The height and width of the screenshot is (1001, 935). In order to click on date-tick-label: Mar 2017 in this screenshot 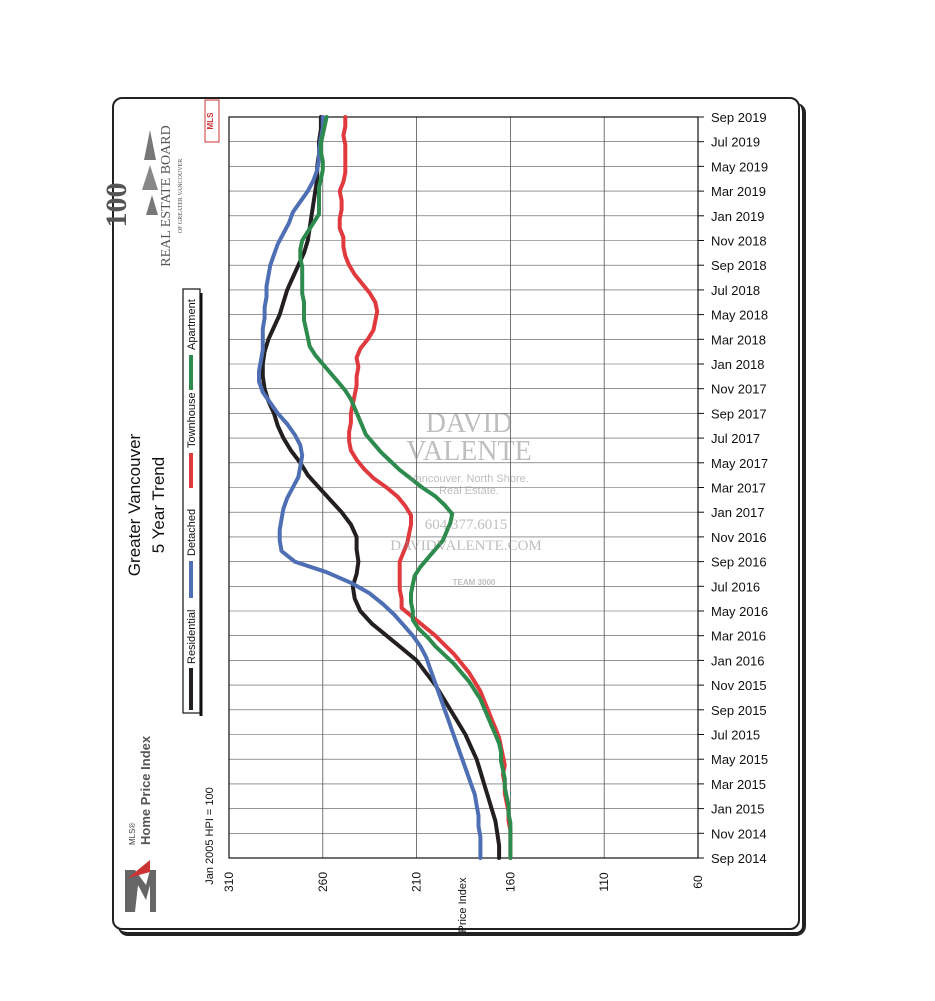, I will do `click(738, 488)`.